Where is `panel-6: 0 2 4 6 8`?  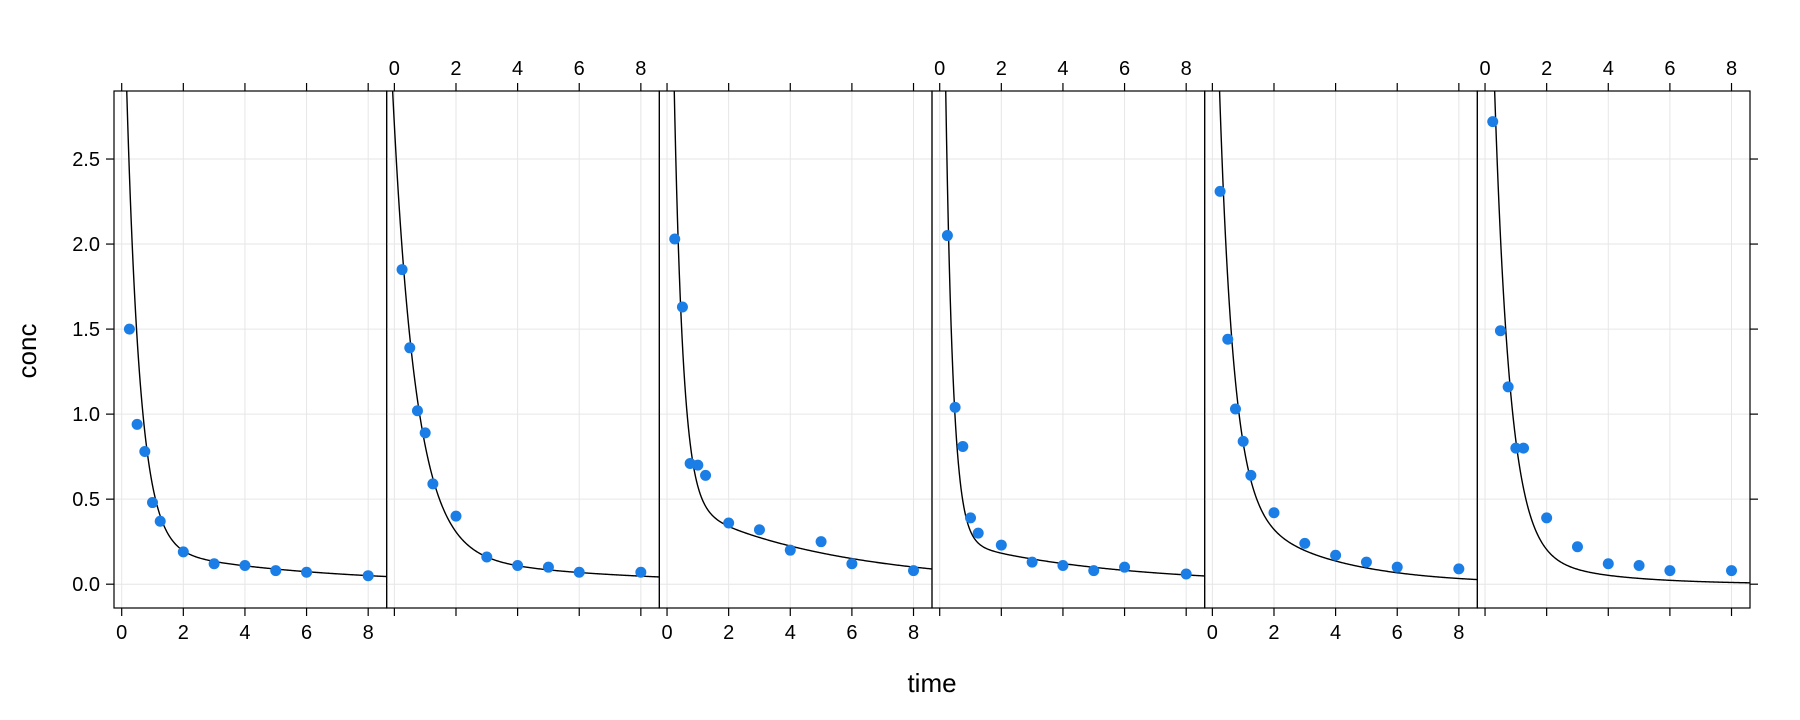
panel-6: 0 2 4 6 8 is located at coordinates (1613, 337).